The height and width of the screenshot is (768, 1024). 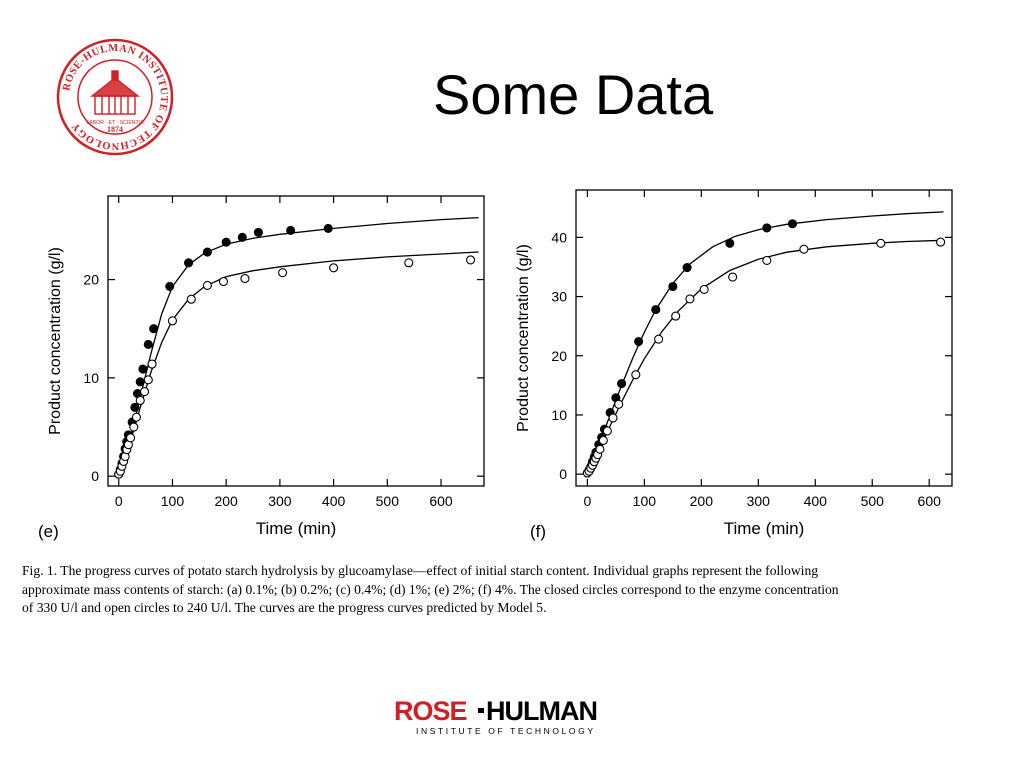 I want to click on panel-label: (e), so click(x=48, y=531).